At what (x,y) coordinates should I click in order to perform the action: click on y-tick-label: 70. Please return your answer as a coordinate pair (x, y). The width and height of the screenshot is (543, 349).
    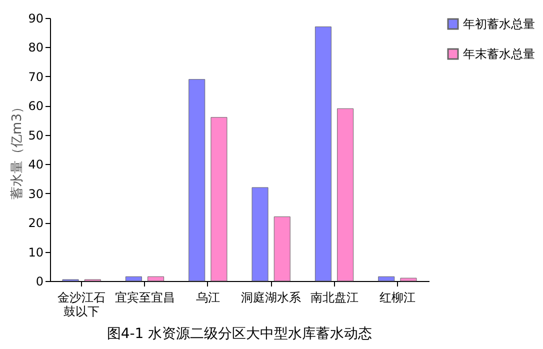
    Looking at the image, I should click on (36, 77).